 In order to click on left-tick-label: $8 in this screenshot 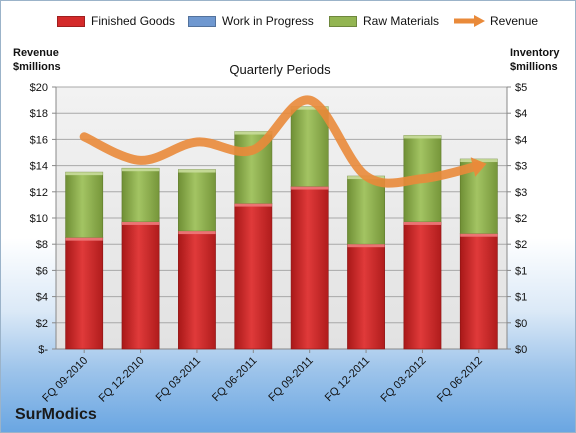, I will do `click(42, 245)`.